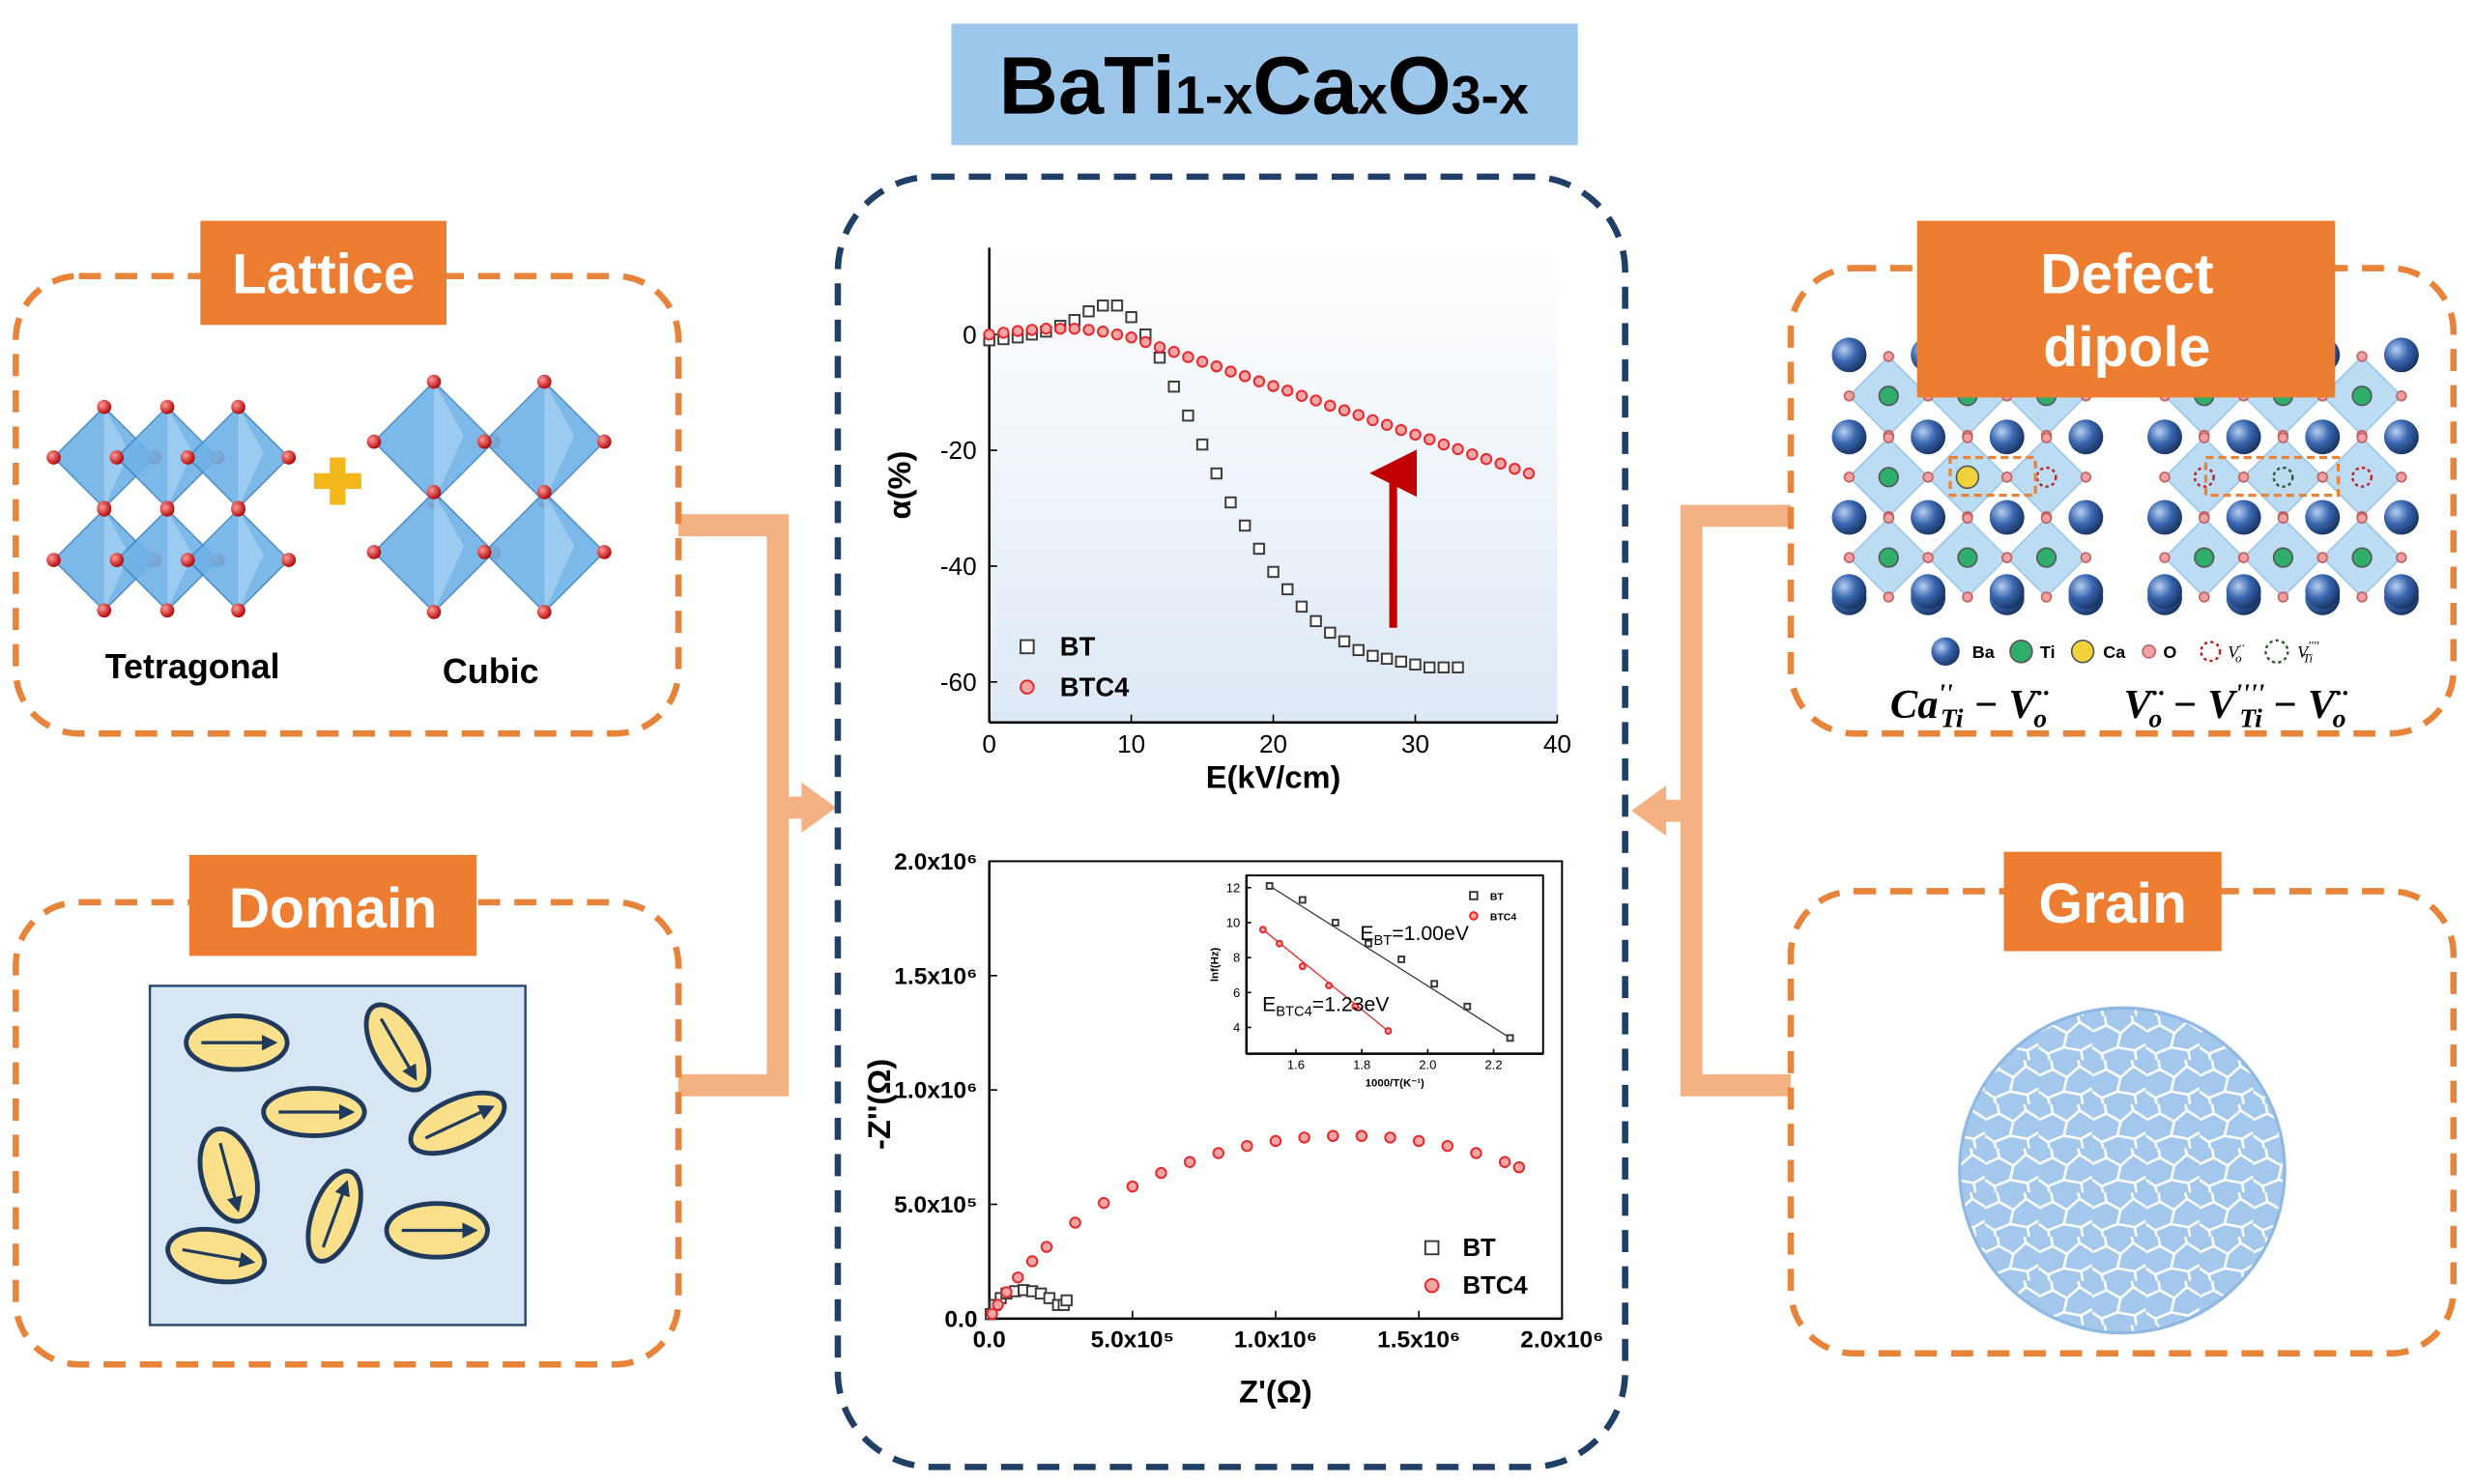  What do you see at coordinates (936, 1205) in the screenshot?
I see `y-tick-label: 5.0x10⁵` at bounding box center [936, 1205].